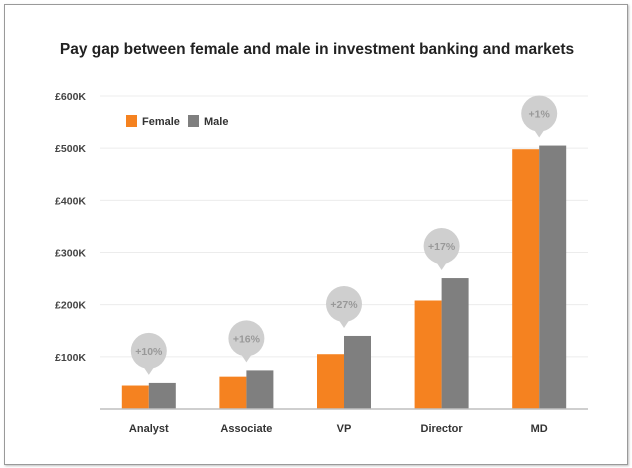  I want to click on legend-item-female: Female, so click(153, 121).